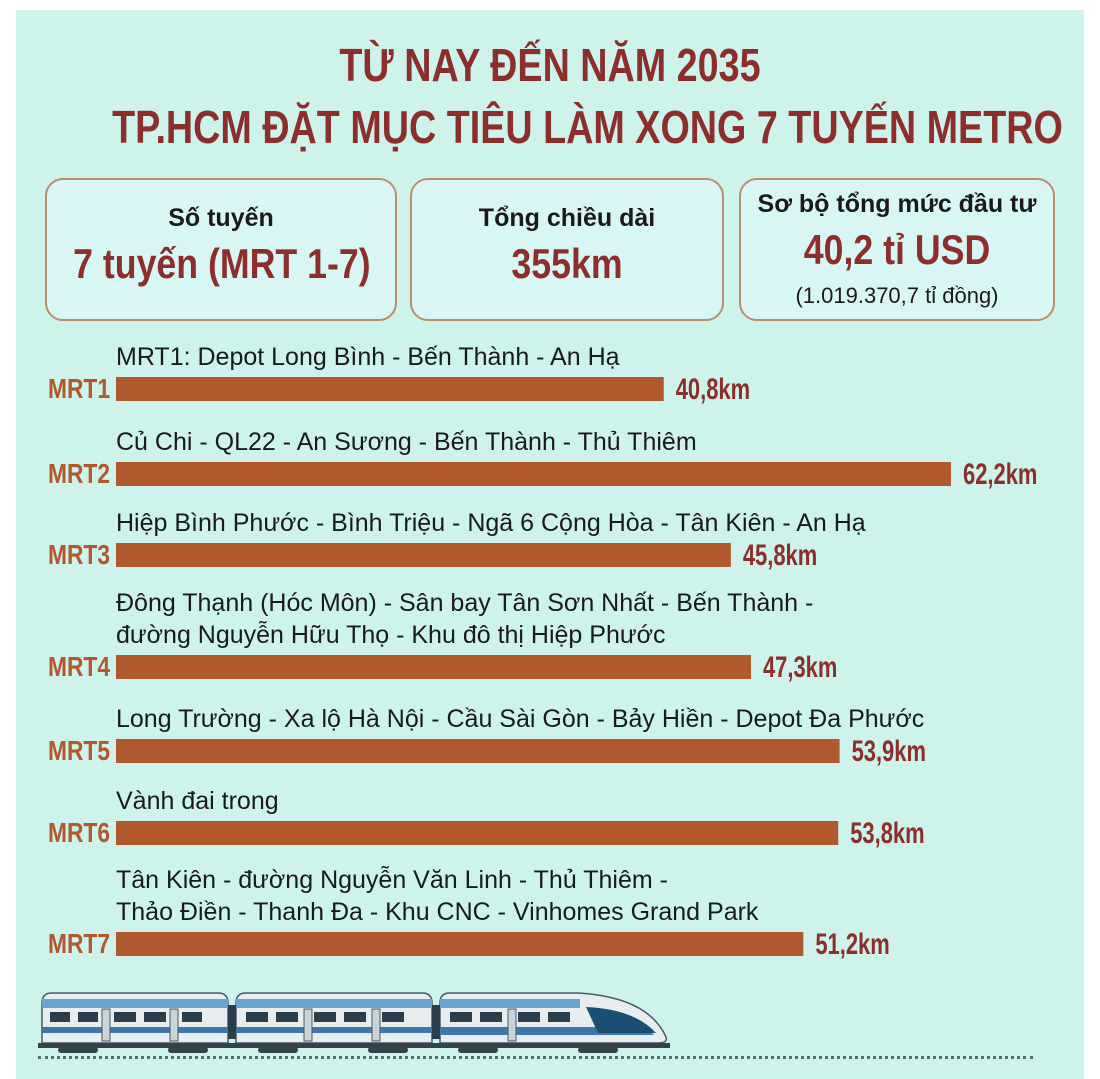  Describe the element at coordinates (533, 474) in the screenshot. I see `mrt2-bar` at that location.